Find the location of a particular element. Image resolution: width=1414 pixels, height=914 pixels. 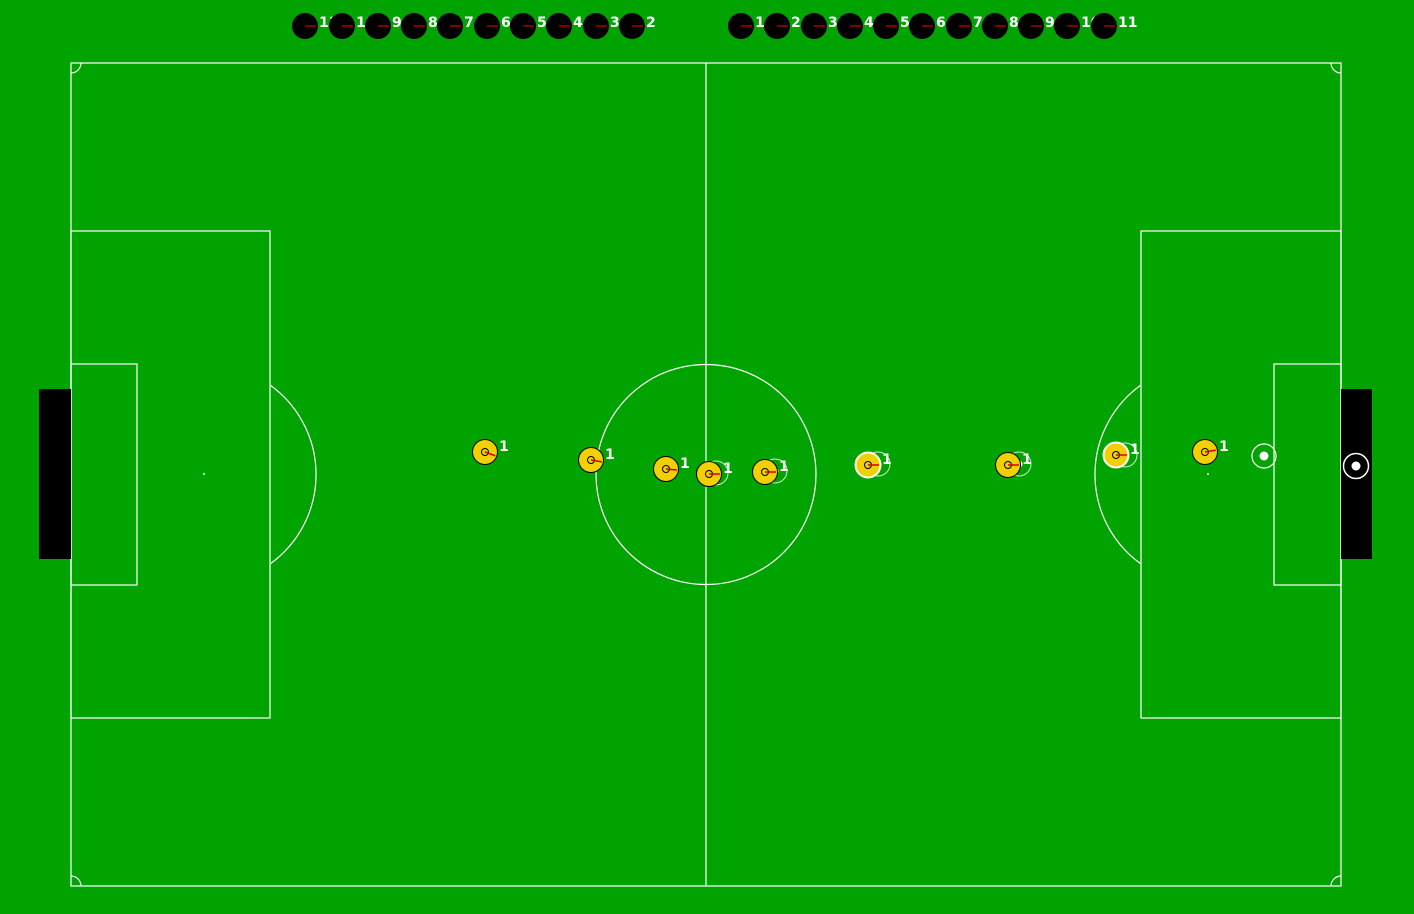

bench-player-right-9: 9 is located at coordinates (1036, 26).